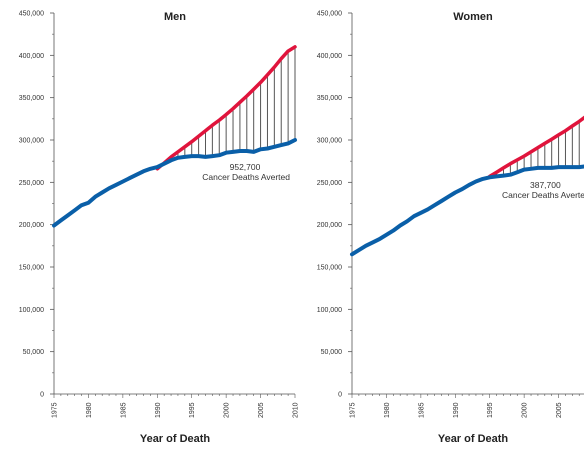  What do you see at coordinates (525, 410) in the screenshot?
I see `women-x-tick-label: 2000` at bounding box center [525, 410].